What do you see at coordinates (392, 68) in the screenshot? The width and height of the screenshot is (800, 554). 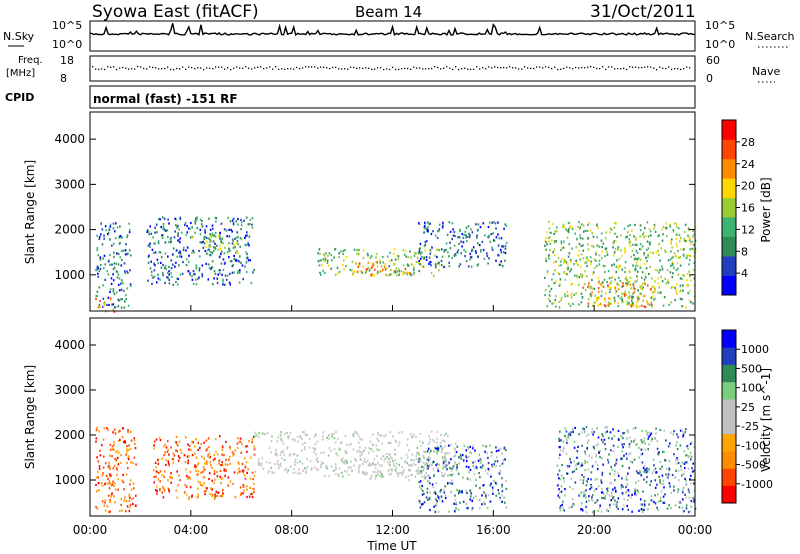 I see `freq-panel` at bounding box center [392, 68].